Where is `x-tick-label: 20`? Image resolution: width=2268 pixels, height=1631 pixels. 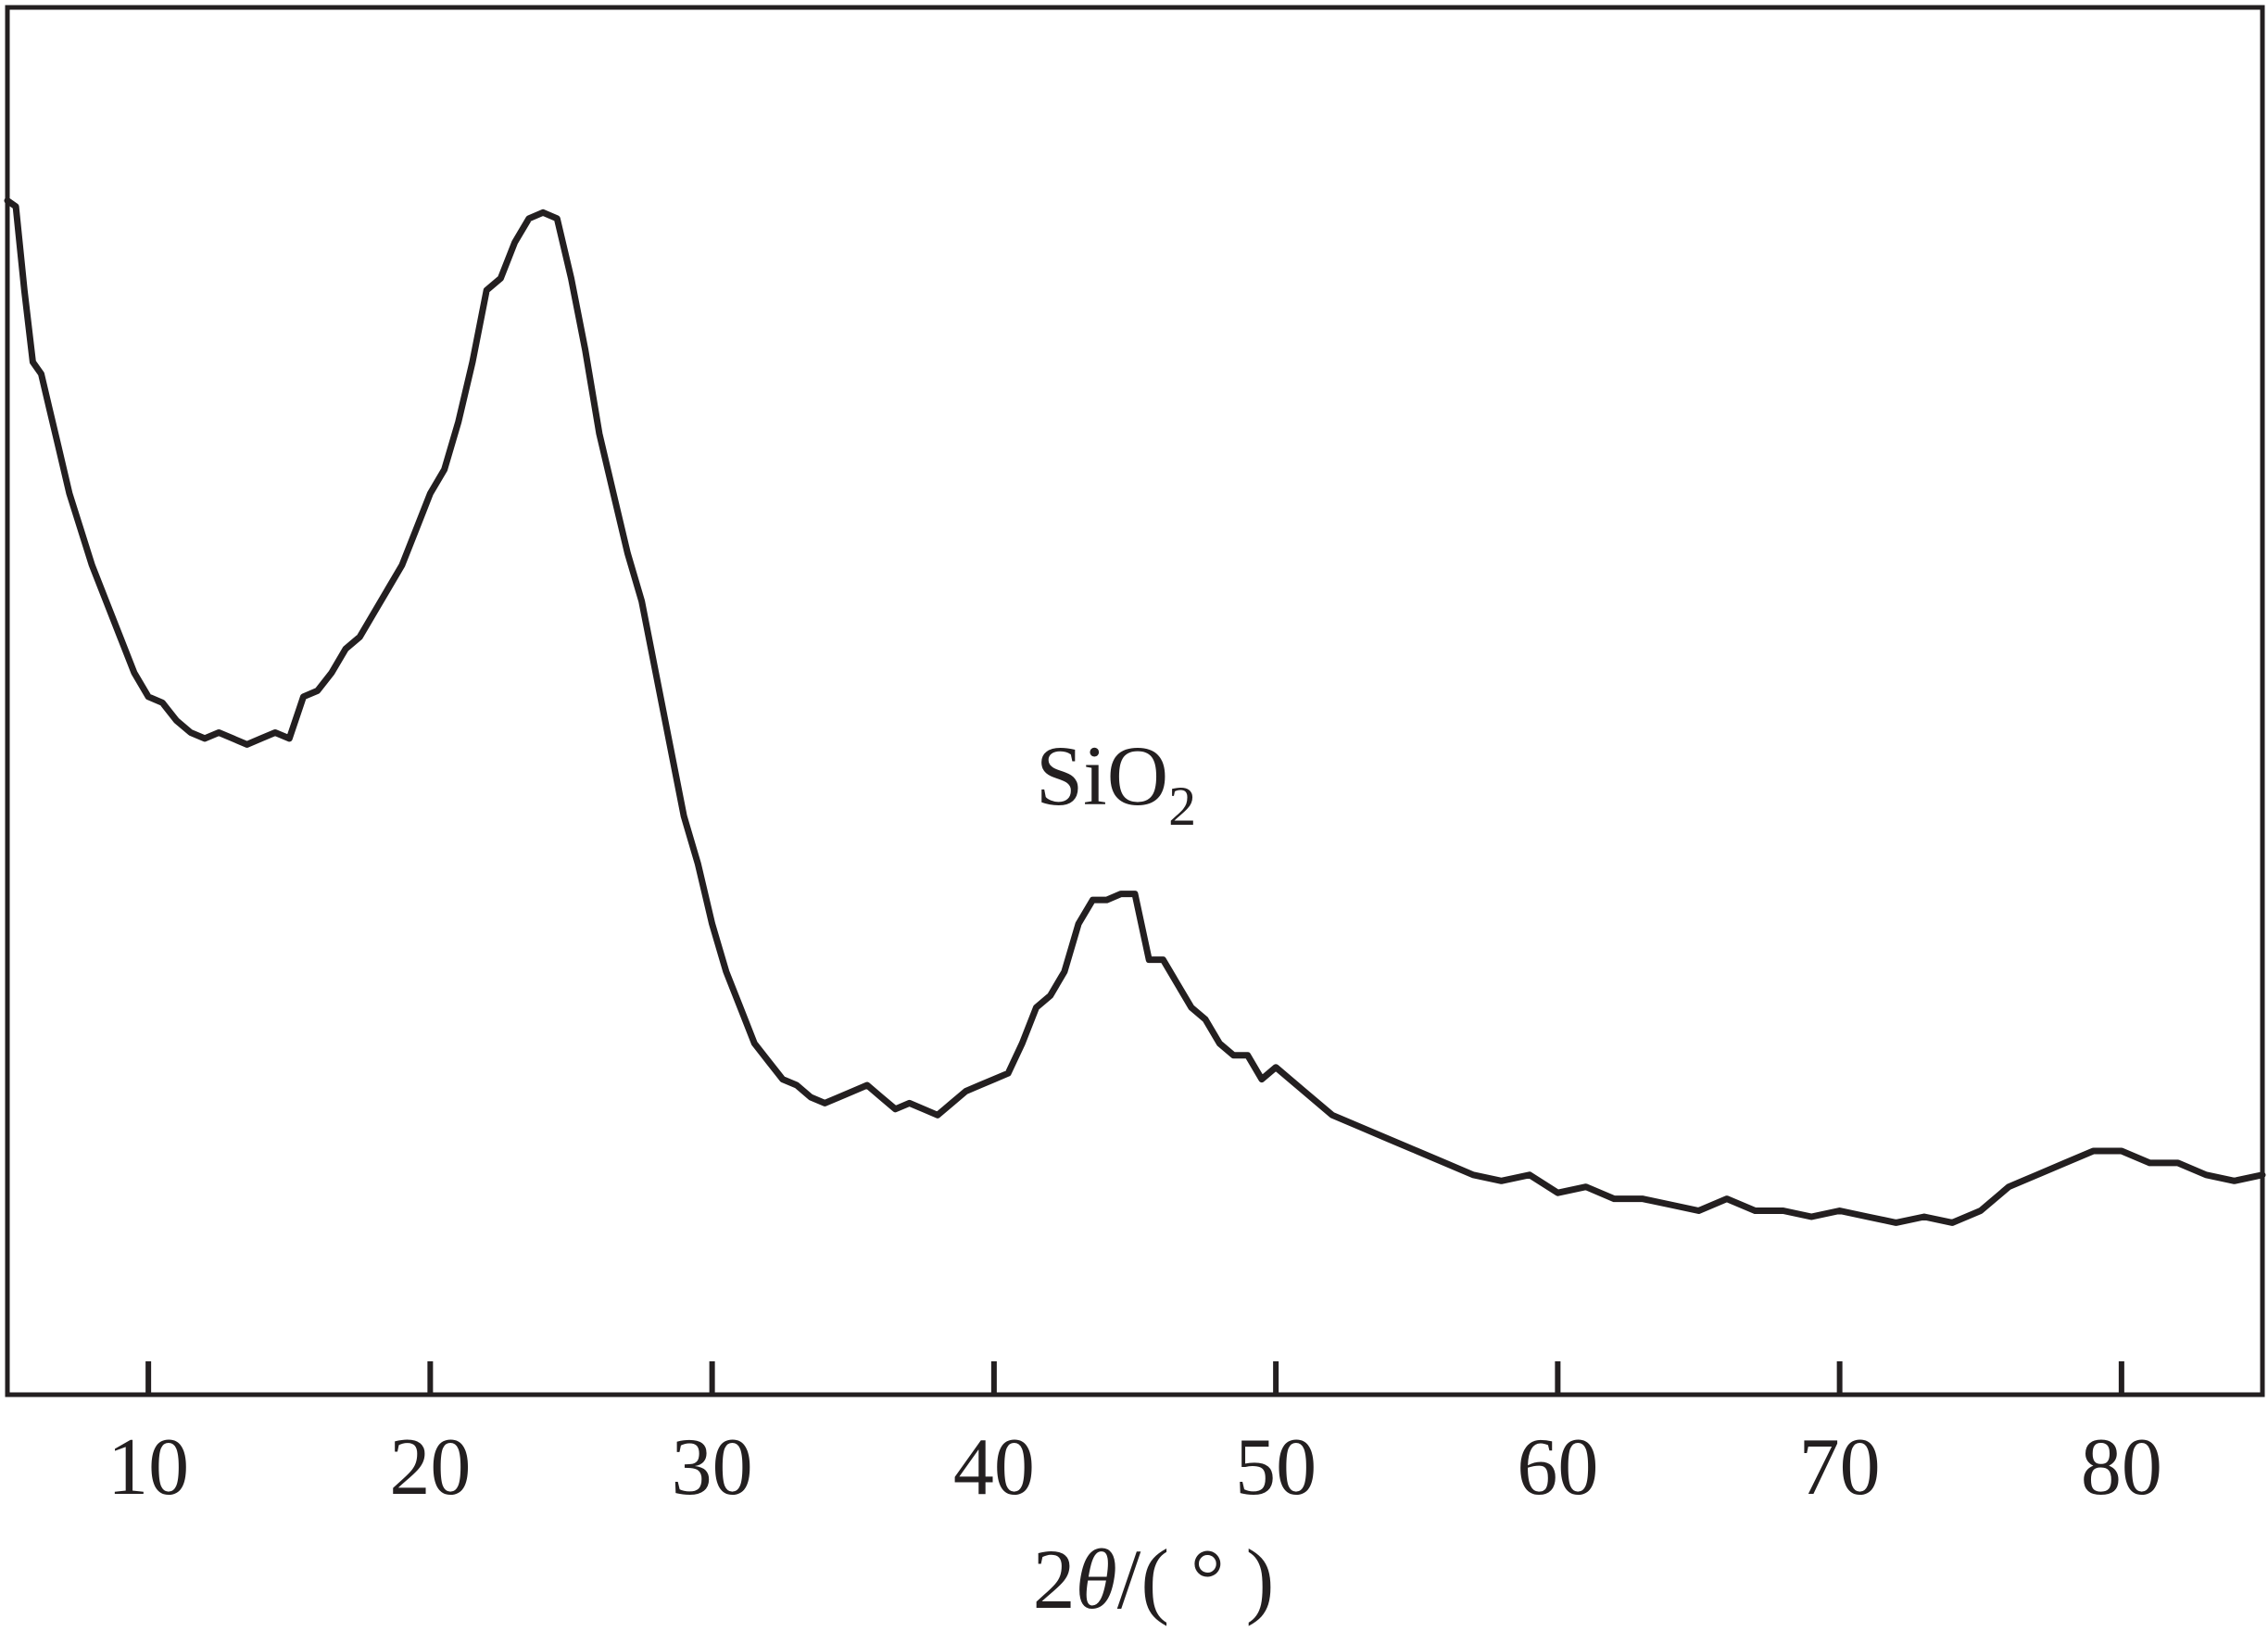 x-tick-label: 20 is located at coordinates (430, 1467).